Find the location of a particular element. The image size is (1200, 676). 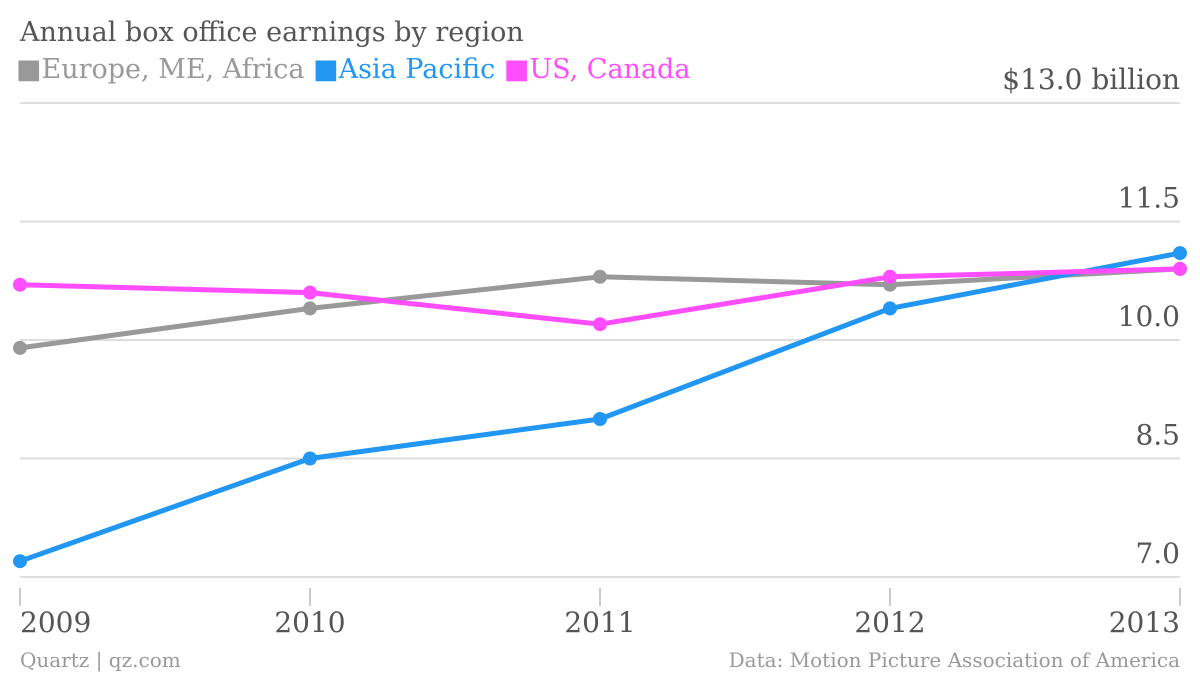

chart-title: Annual box office earnings by region is located at coordinates (271, 32).